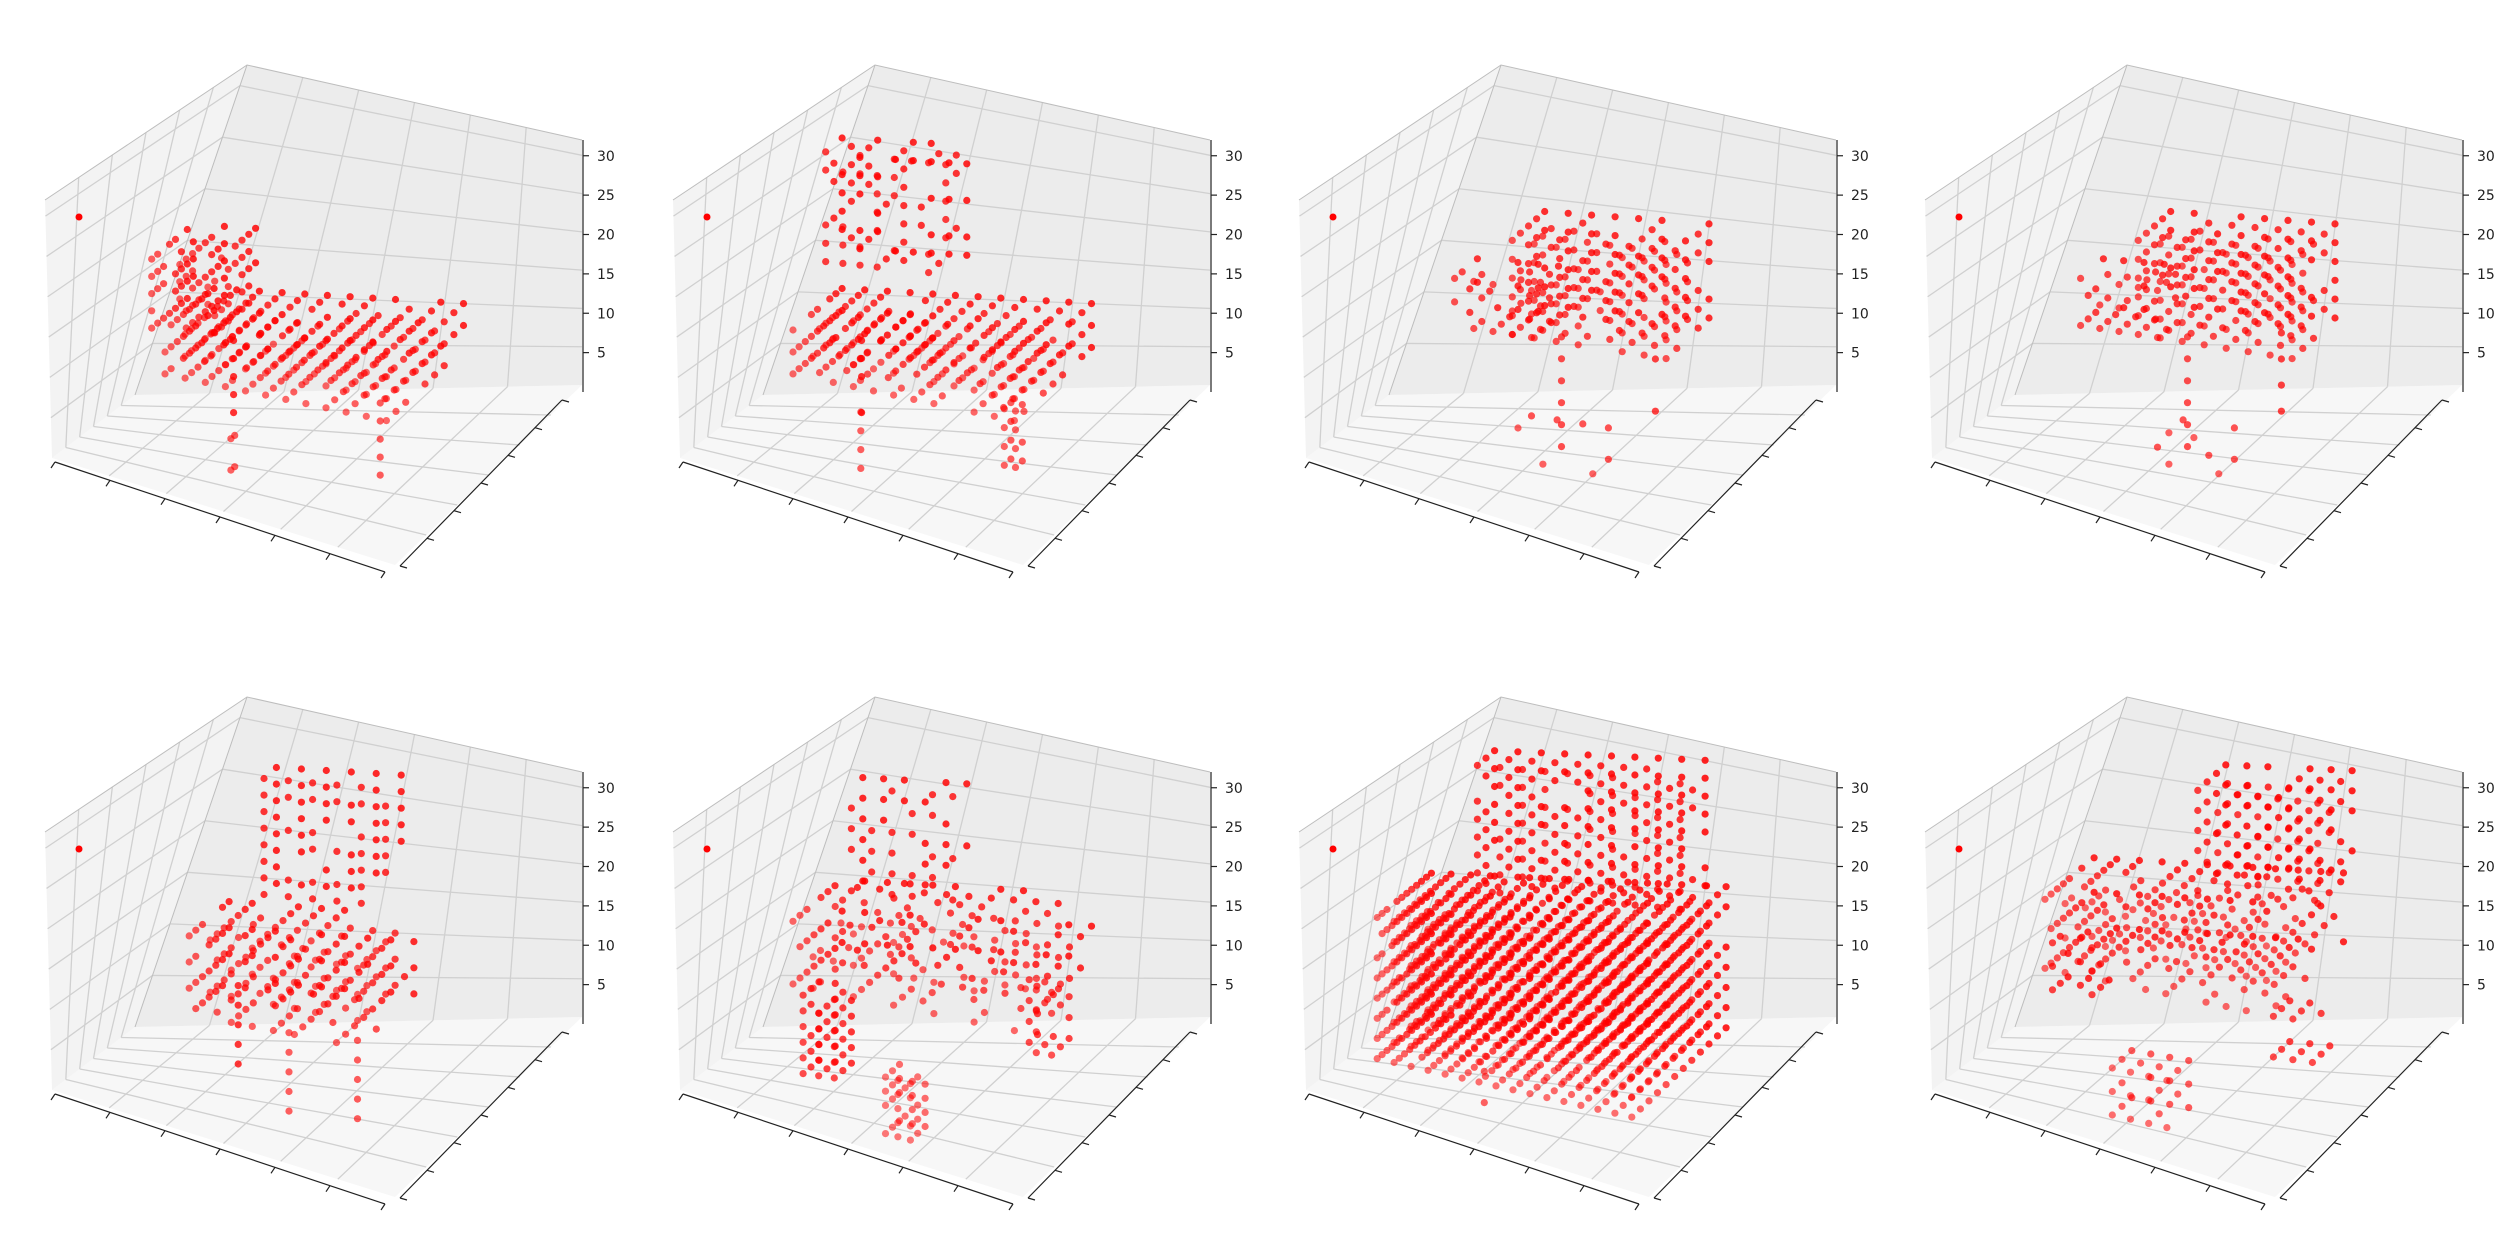 The width and height of the screenshot is (2506, 1252). I want to click on z-tick-label: 15, so click(1860, 275).